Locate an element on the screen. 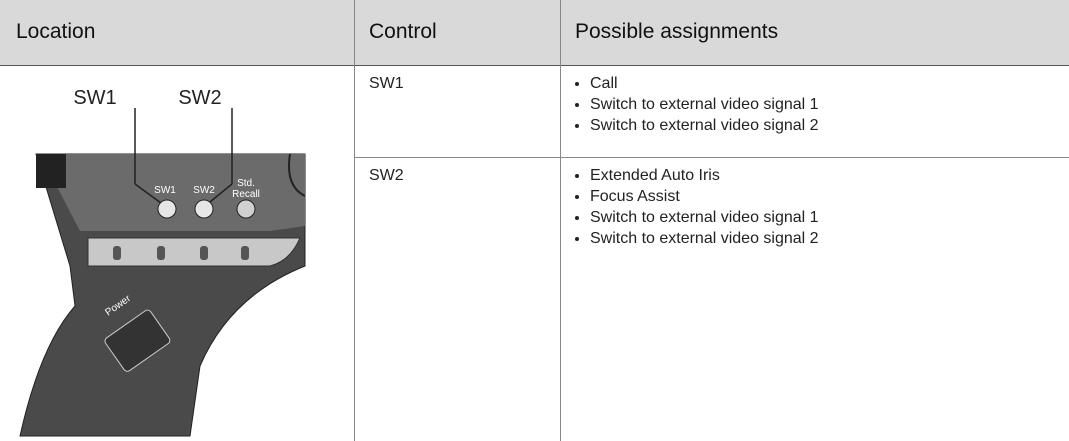  header-row: Location Control Possible assignments is located at coordinates (534, 33).